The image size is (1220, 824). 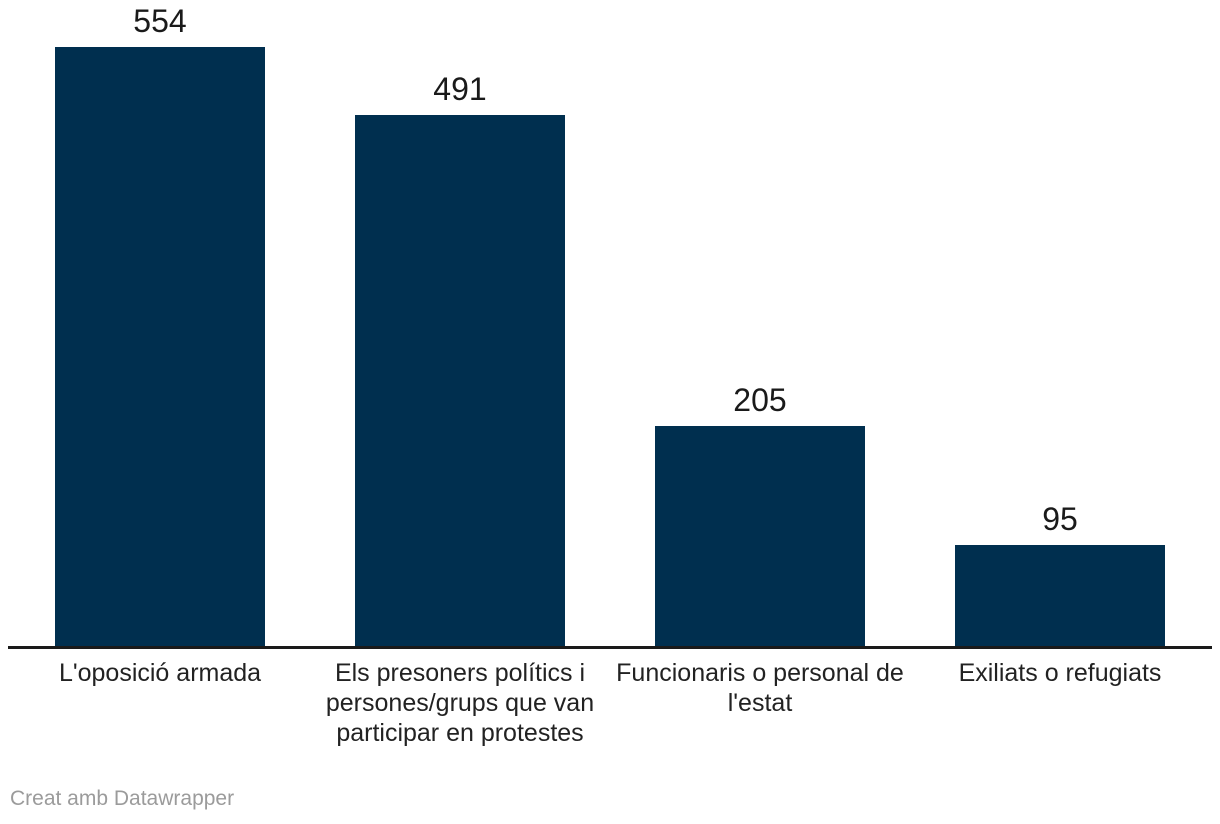 What do you see at coordinates (760, 688) in the screenshot?
I see `category-label: Funcionaris o personal de l'estat` at bounding box center [760, 688].